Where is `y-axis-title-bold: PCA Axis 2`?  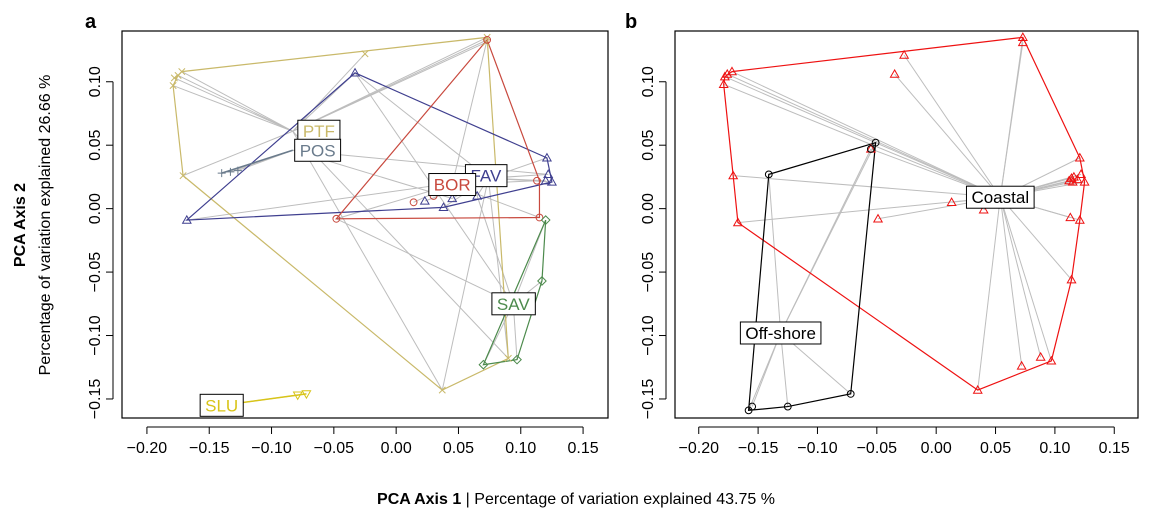
y-axis-title-bold: PCA Axis 2 is located at coordinates (20, 225).